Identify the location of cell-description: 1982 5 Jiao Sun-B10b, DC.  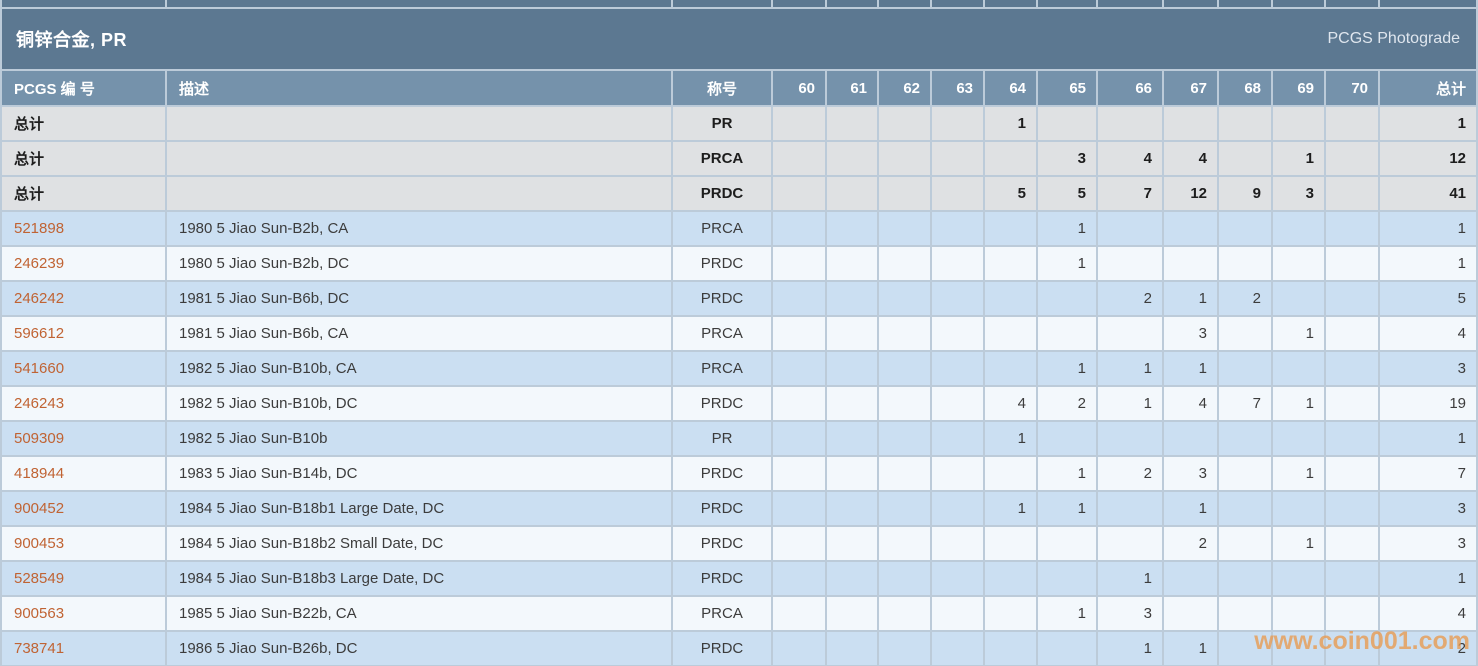
(419, 403).